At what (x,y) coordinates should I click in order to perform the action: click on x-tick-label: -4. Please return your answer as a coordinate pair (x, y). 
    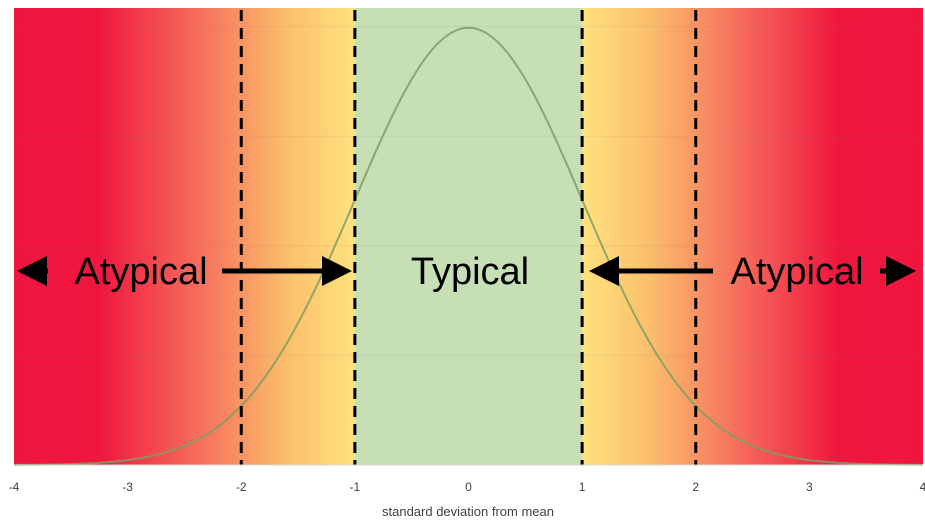
    Looking at the image, I should click on (14, 487).